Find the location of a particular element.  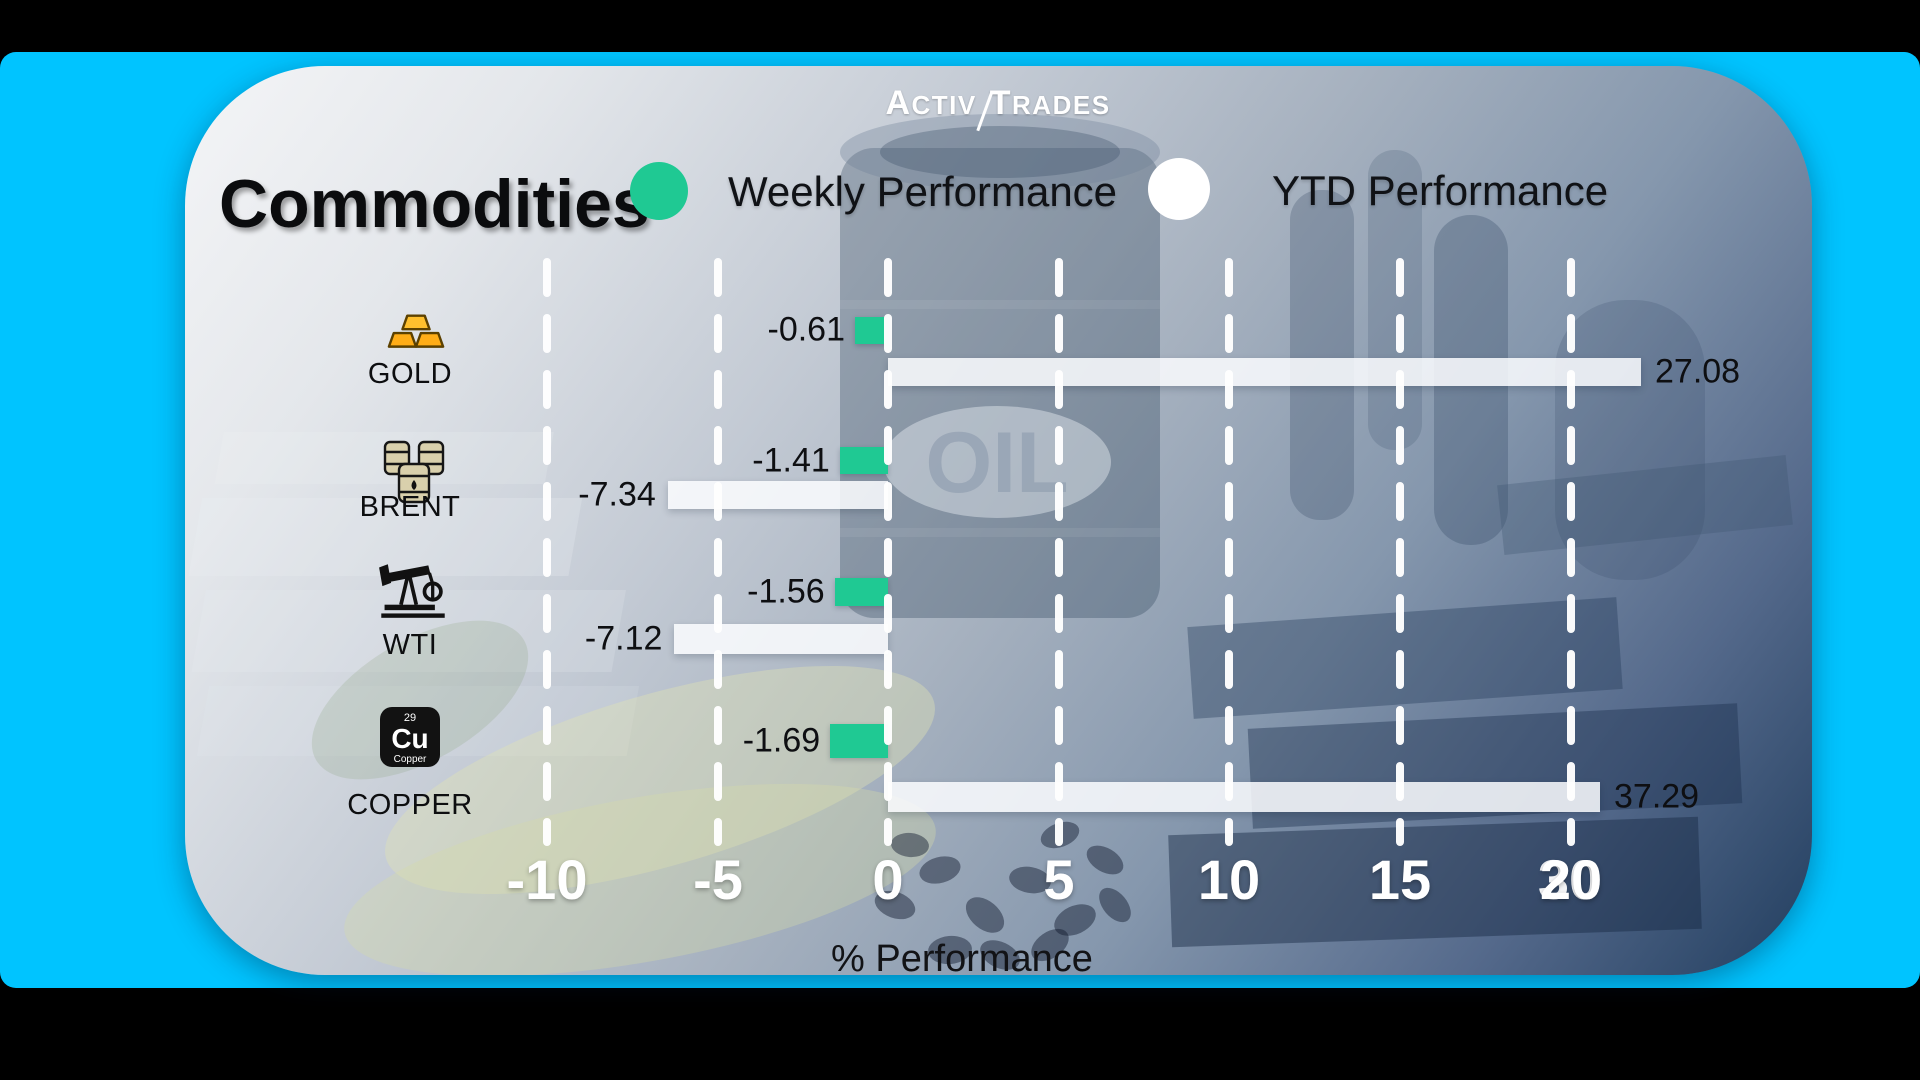

weekly-value-gold: -0.61 is located at coordinates (806, 329).